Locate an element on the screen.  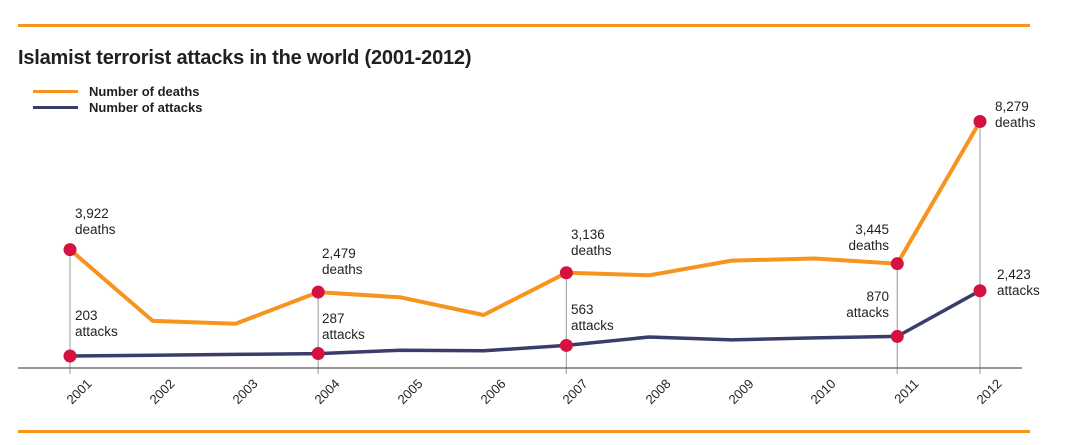
legend: Number of deaths Number of attacks is located at coordinates (117, 99).